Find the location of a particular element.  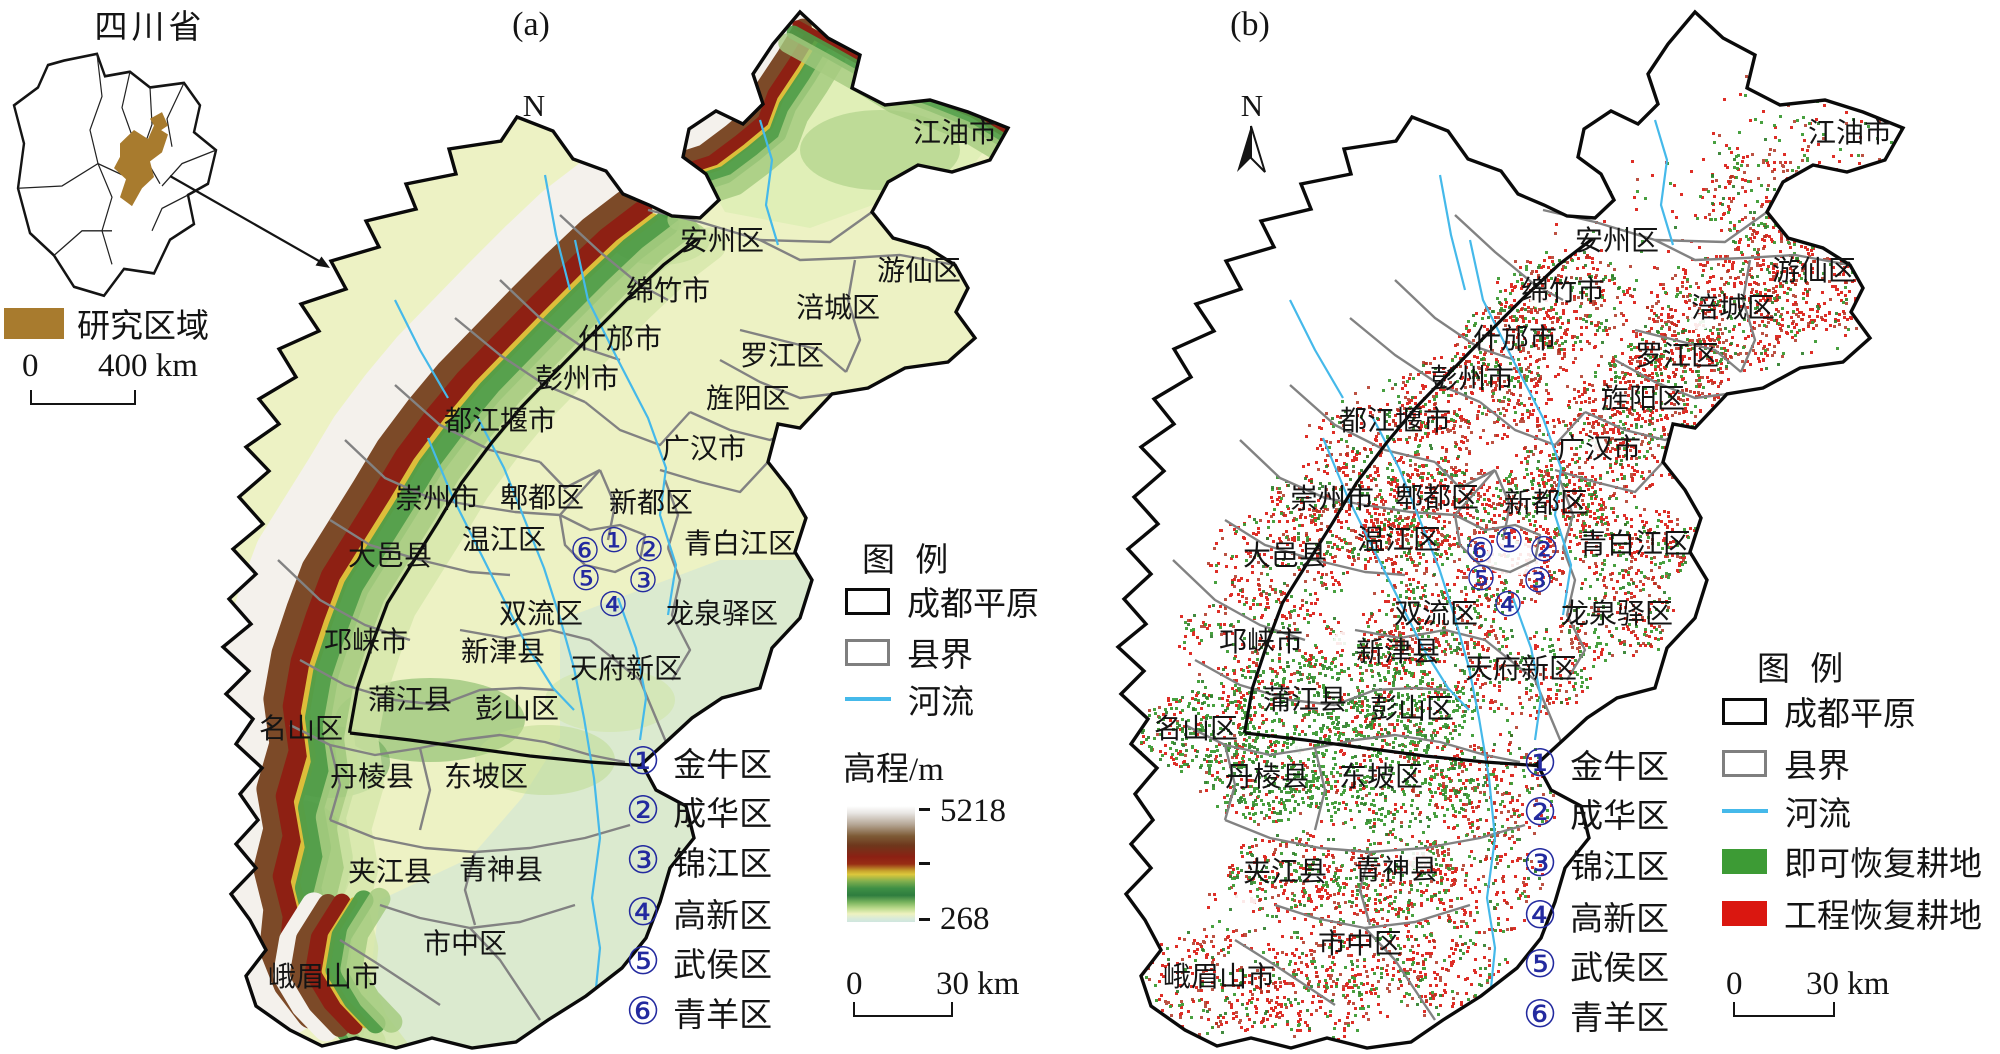

map-circled-number-a: ④ is located at coordinates (613, 605).